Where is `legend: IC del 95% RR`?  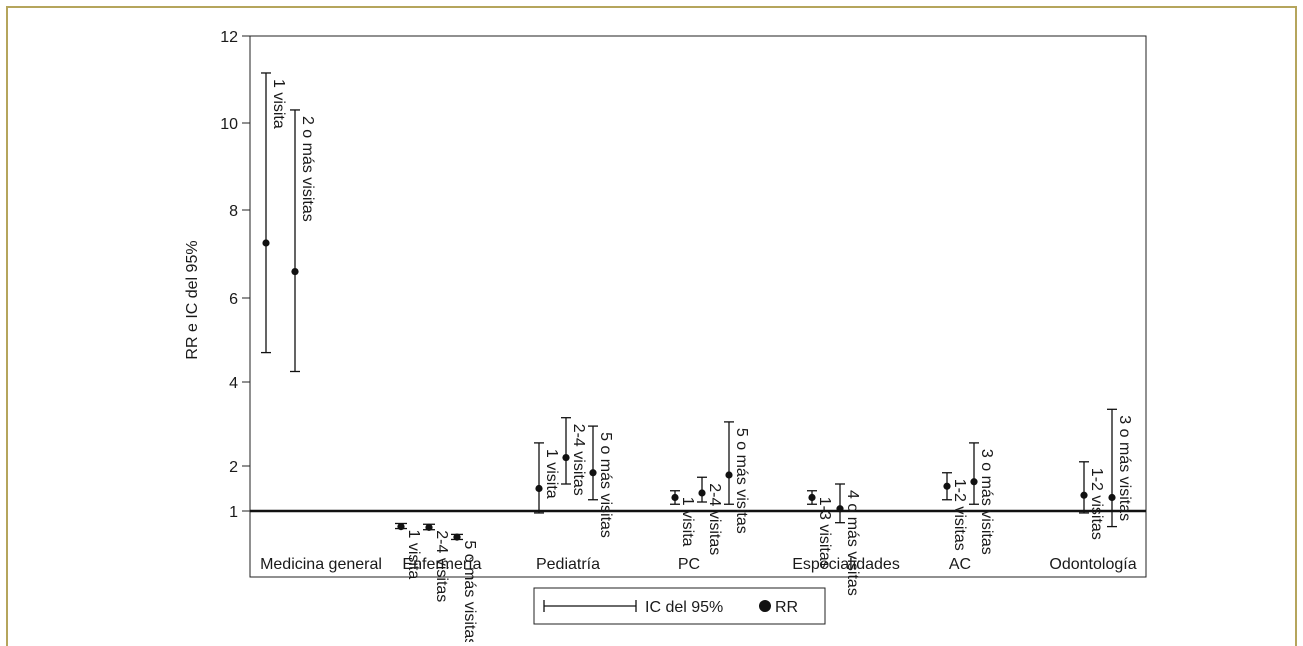
legend: IC del 95% RR is located at coordinates (679, 606).